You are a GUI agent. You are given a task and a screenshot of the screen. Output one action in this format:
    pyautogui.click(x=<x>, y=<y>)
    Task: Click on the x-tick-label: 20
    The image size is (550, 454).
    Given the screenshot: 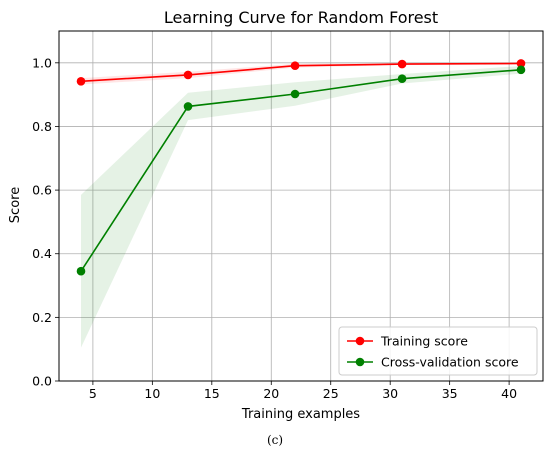 What is the action you would take?
    pyautogui.click(x=271, y=393)
    